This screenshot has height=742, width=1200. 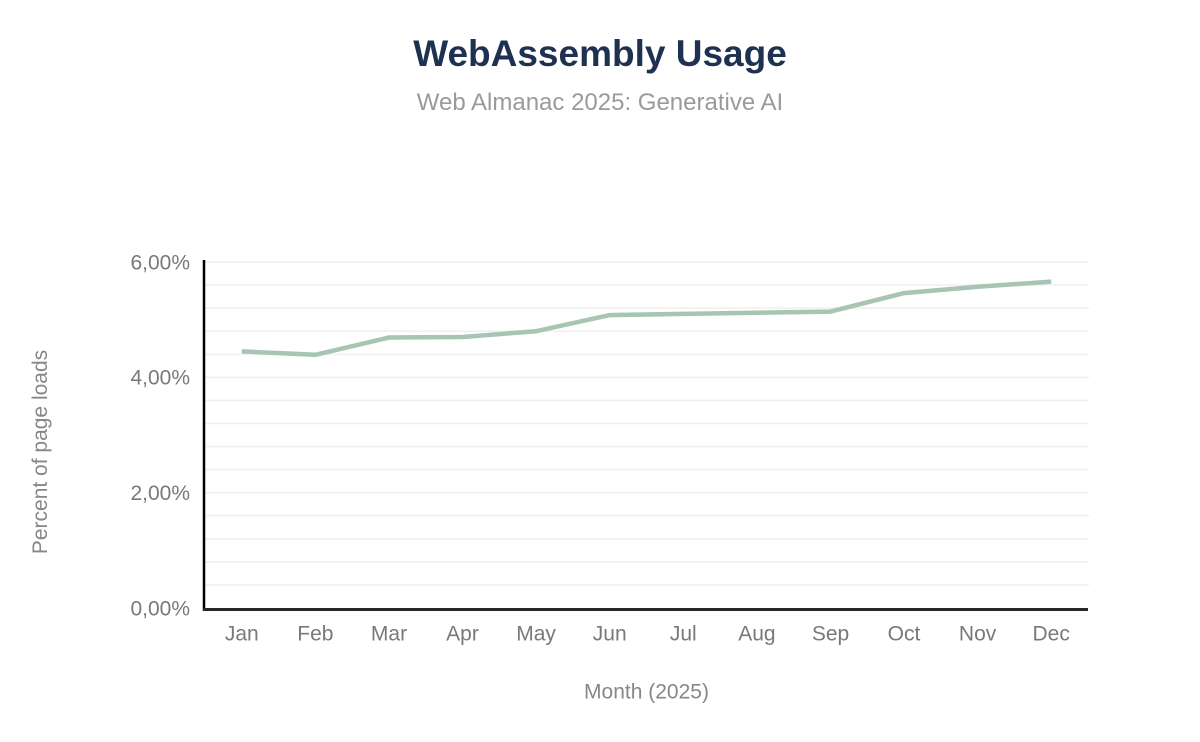 I want to click on chart-title: WebAssembly Usage, so click(x=600, y=53).